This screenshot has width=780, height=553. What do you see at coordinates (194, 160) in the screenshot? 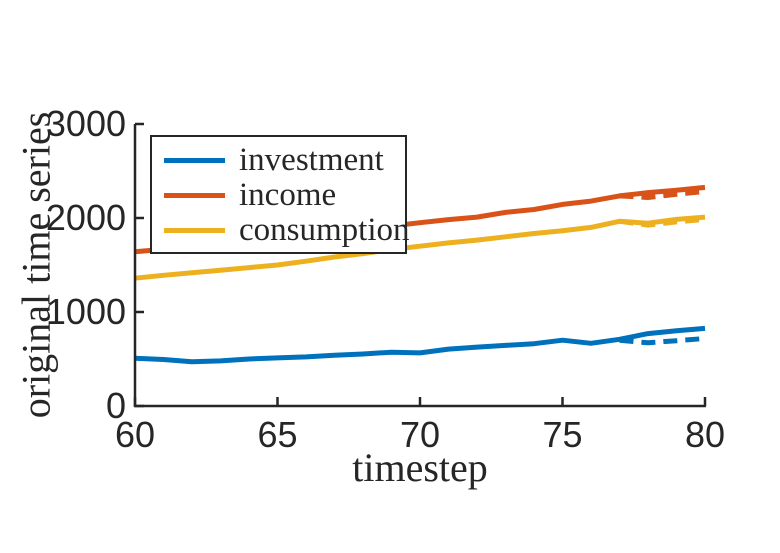
I see `investment-line-swatch` at bounding box center [194, 160].